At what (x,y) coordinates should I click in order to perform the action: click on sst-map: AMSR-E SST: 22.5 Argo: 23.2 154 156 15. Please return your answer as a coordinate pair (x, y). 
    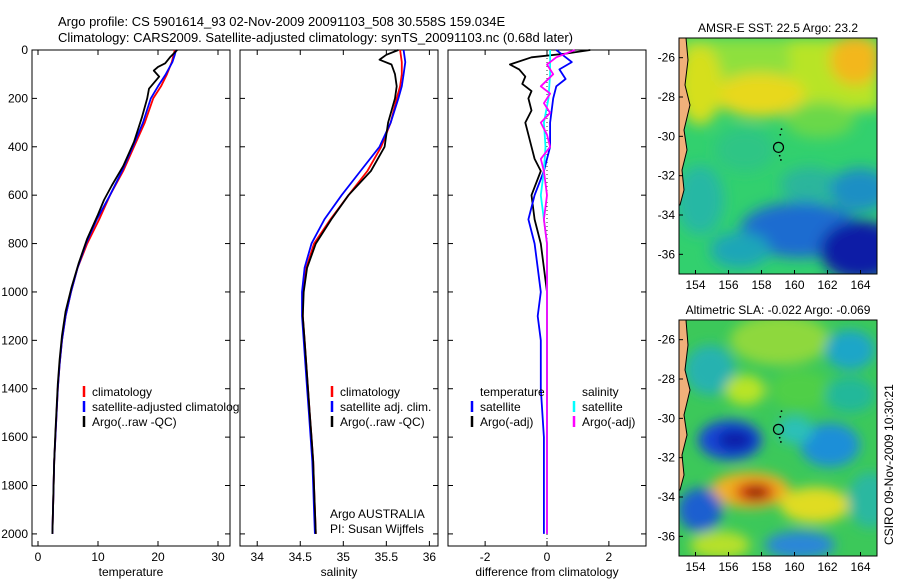
    Looking at the image, I should click on (768, 156).